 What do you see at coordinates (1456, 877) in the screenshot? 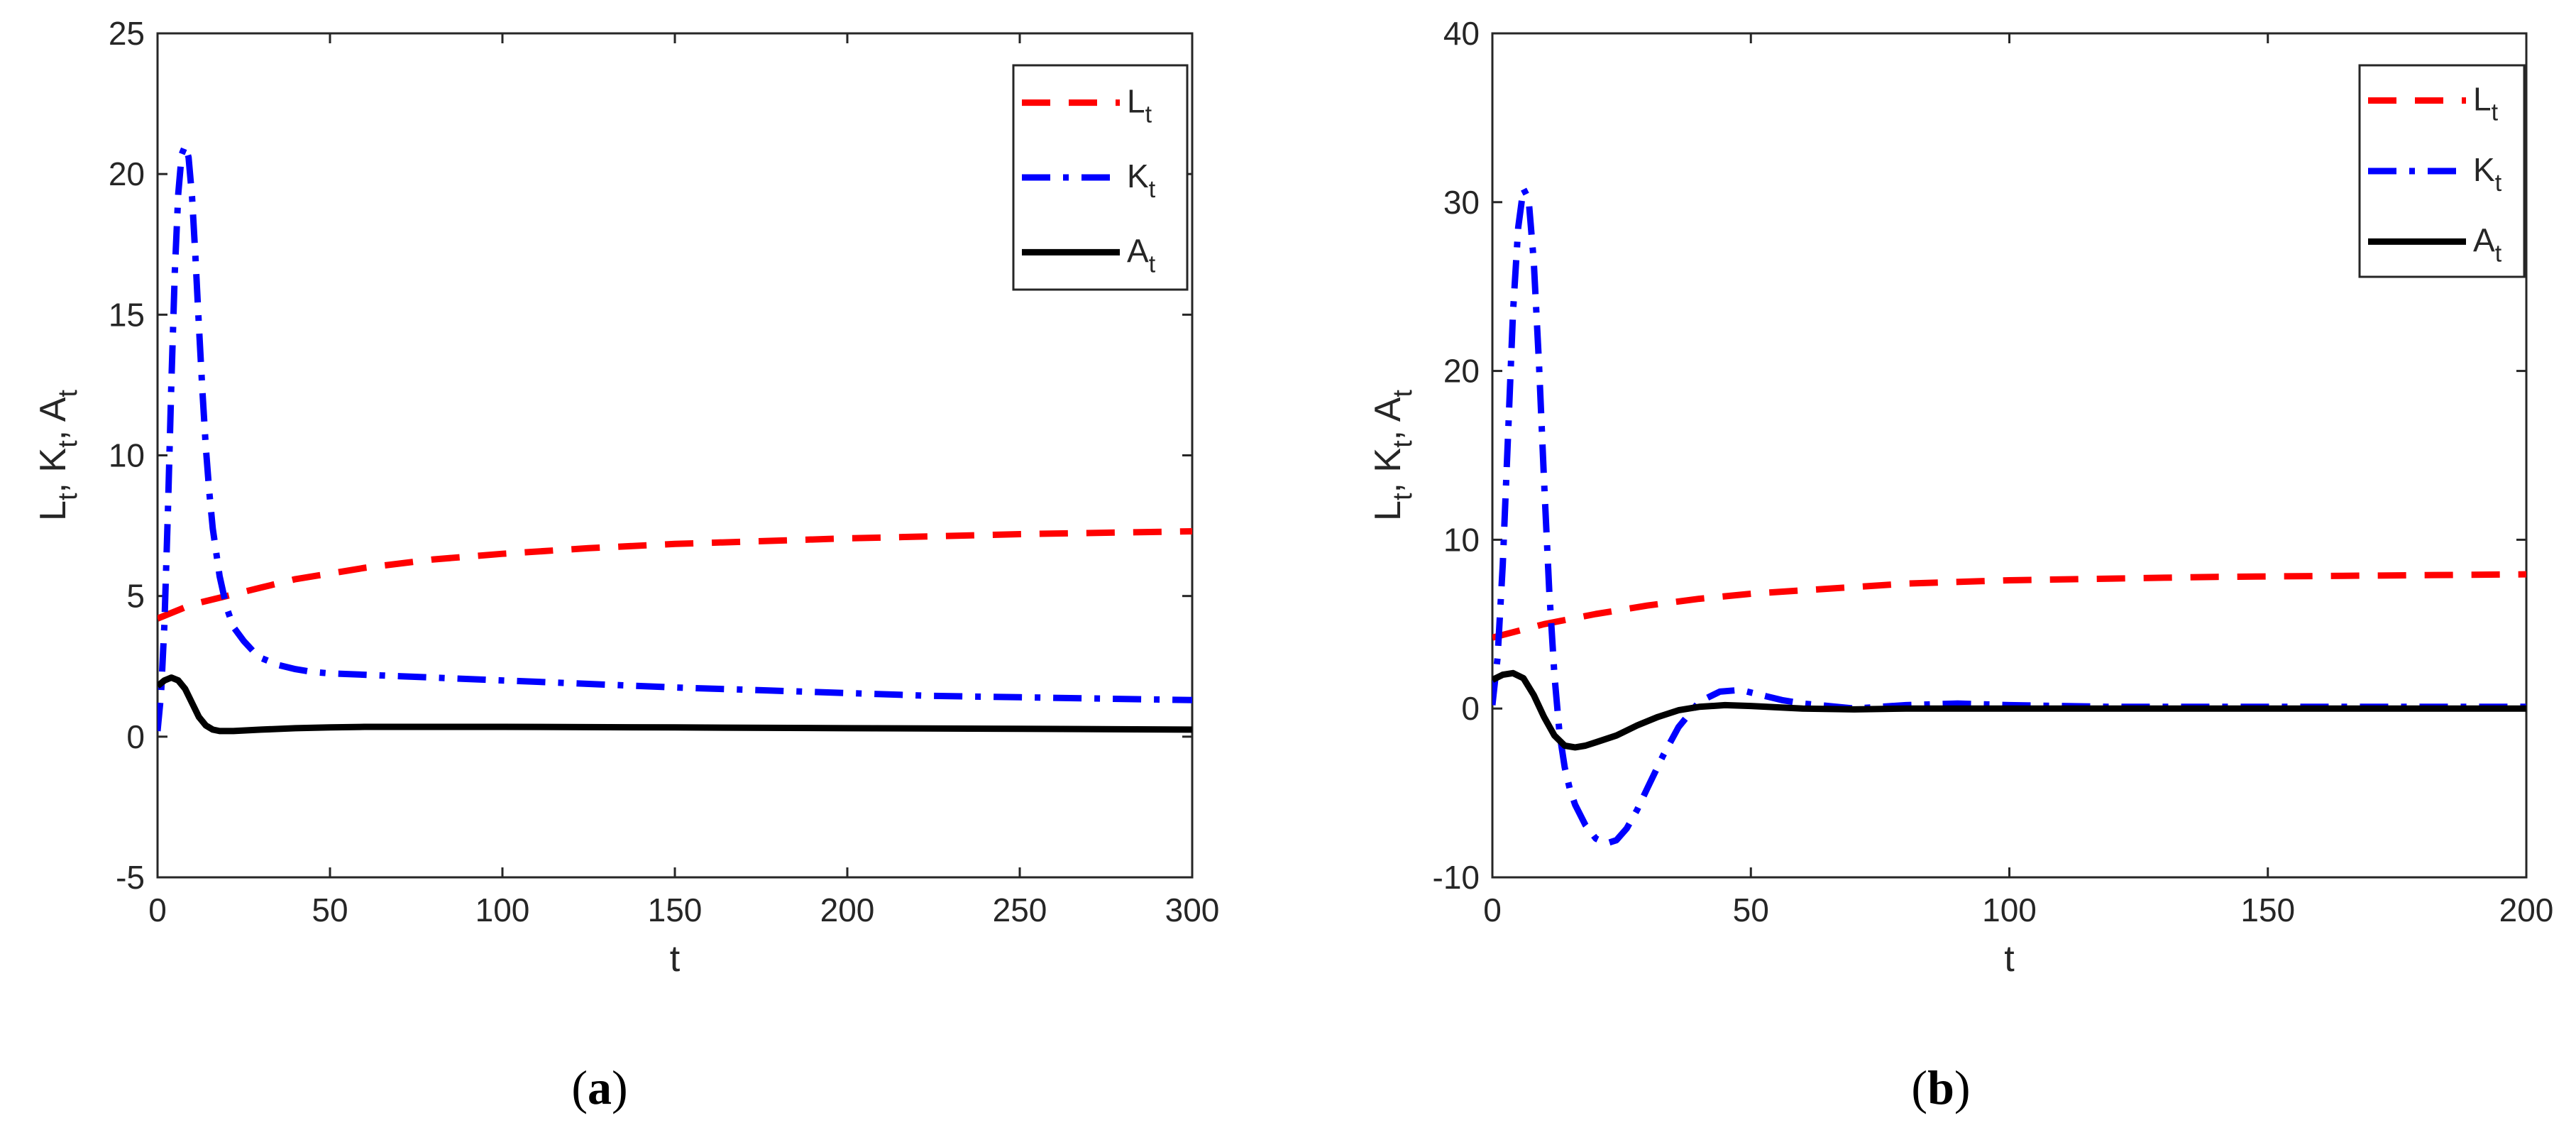
I see `y-tick-label: -10` at bounding box center [1456, 877].